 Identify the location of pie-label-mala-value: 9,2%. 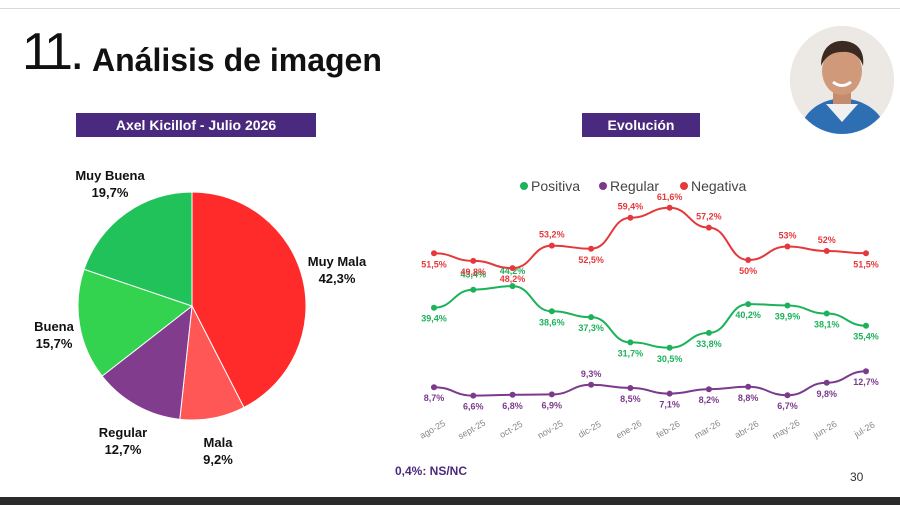
(218, 459).